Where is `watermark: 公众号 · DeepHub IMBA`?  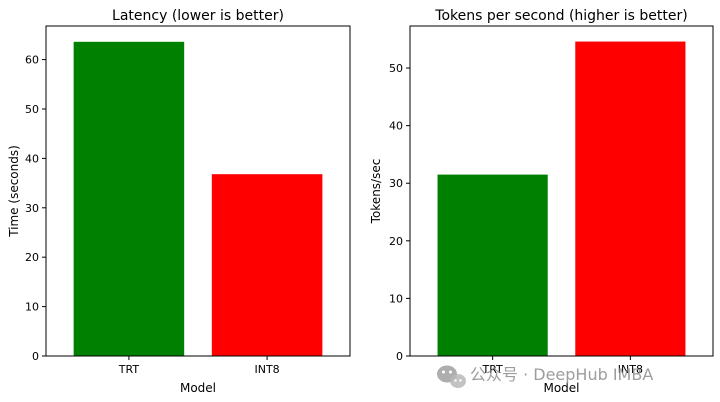 watermark: 公众号 · DeepHub IMBA is located at coordinates (545, 376).